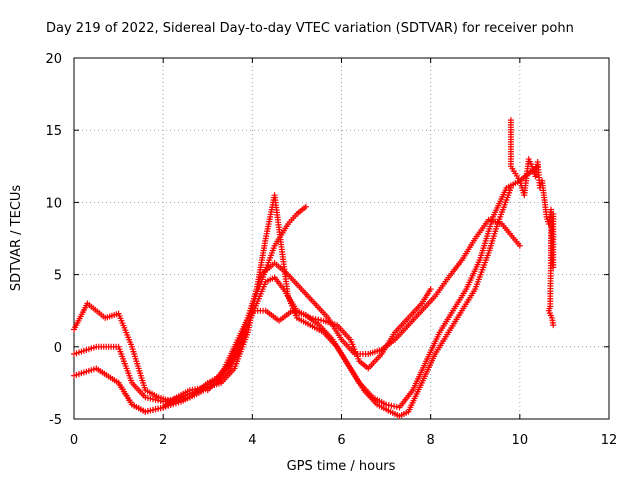 The width and height of the screenshot is (640, 480). What do you see at coordinates (53, 59) in the screenshot?
I see `y-tick-label: 20` at bounding box center [53, 59].